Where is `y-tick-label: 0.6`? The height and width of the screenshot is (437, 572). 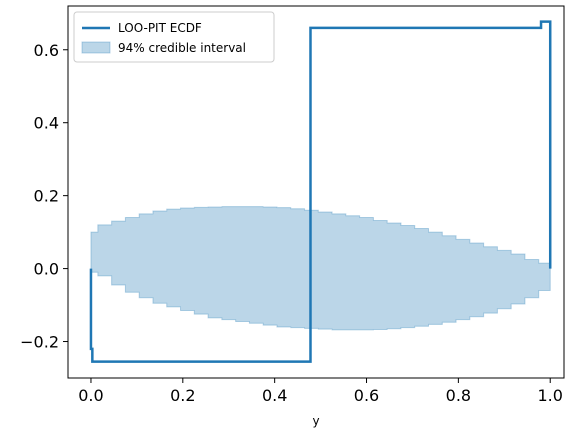 y-tick-label: 0.6 is located at coordinates (46, 50).